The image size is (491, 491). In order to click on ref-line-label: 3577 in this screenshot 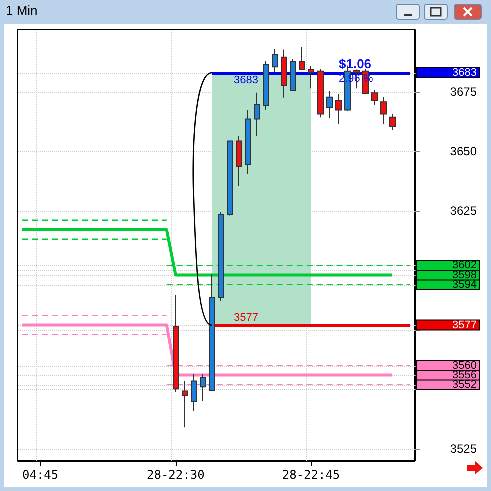, I will do `click(246, 318)`.